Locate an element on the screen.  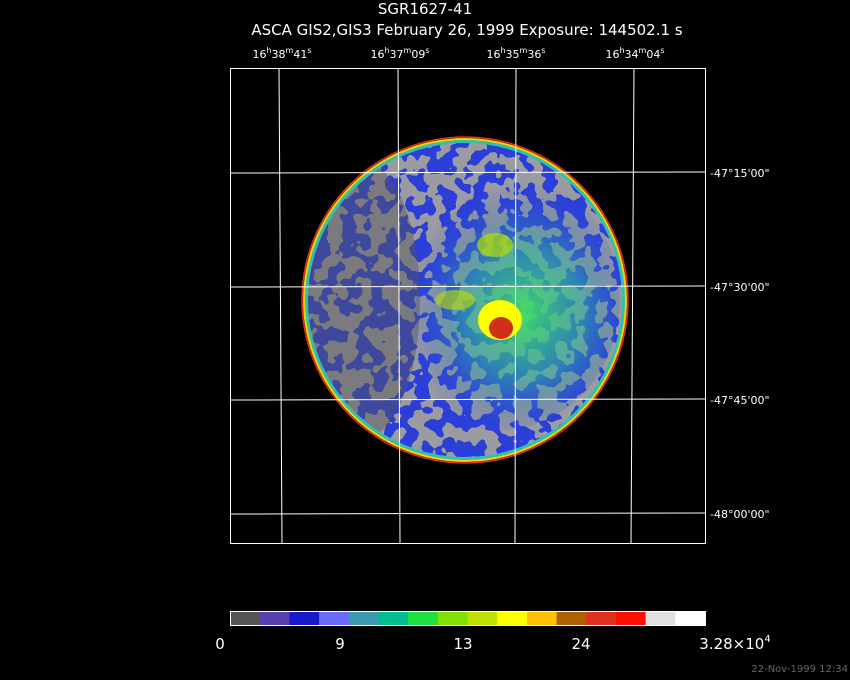
number: 38 is located at coordinates (279, 54).